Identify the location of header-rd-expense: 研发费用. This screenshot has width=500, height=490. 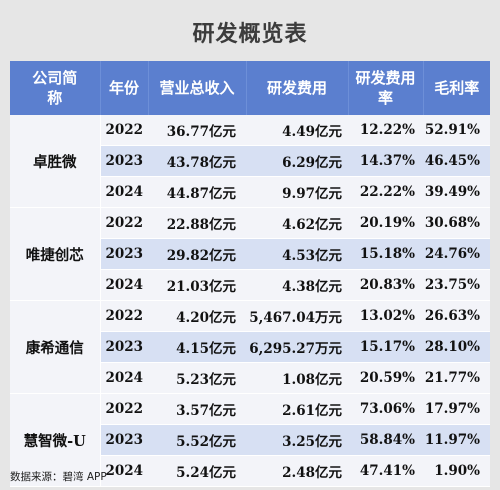
(297, 88).